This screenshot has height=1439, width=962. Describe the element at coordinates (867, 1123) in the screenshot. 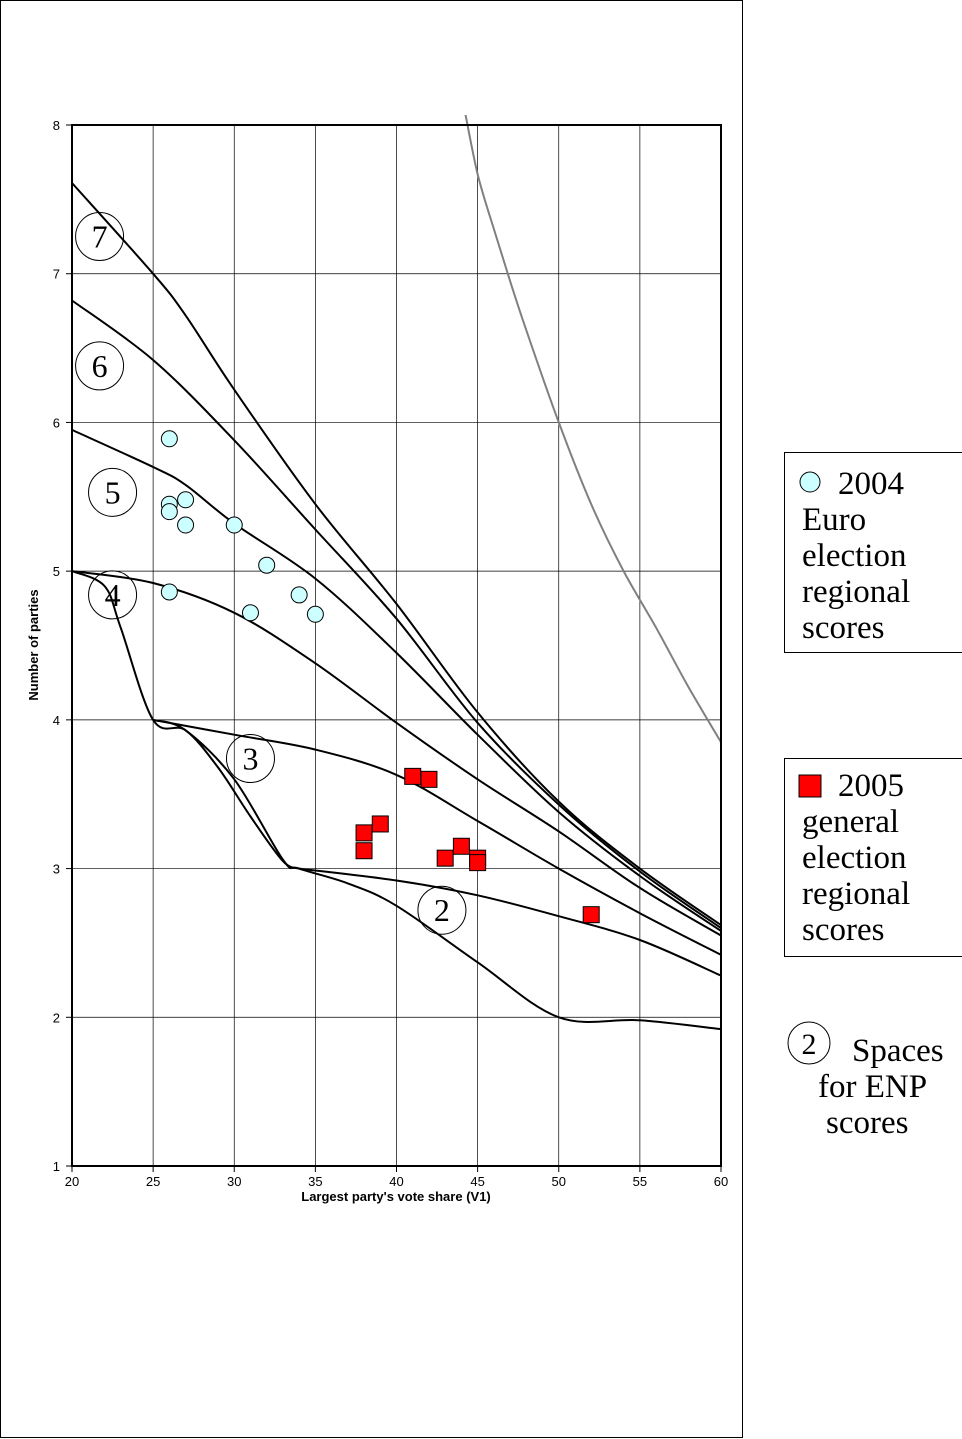

I see `legend-spaces-text: scores` at that location.